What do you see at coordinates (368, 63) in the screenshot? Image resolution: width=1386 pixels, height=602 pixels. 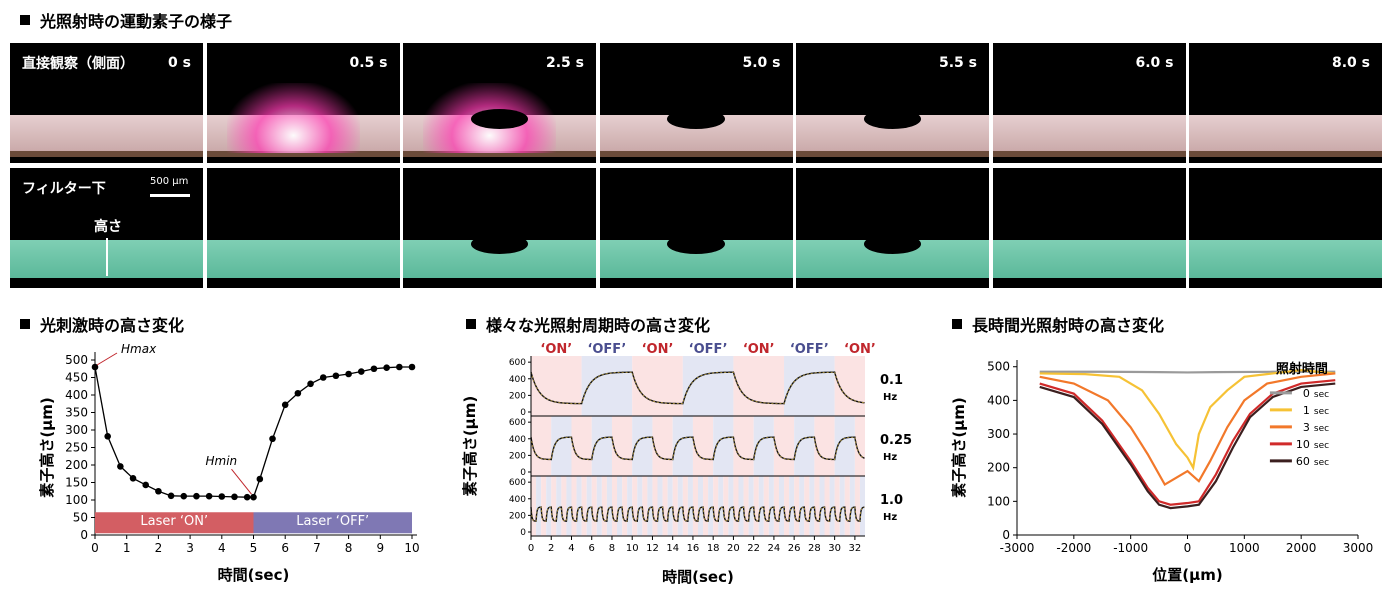 I see `time-label: 0.5 s` at bounding box center [368, 63].